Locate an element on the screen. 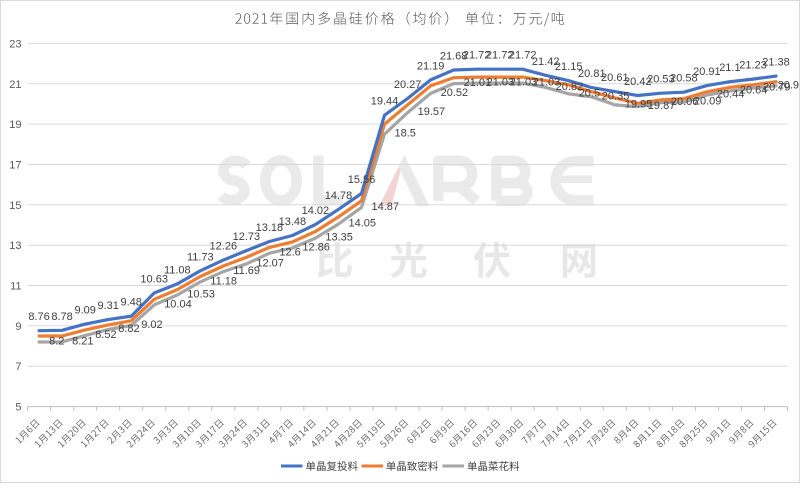 The width and height of the screenshot is (800, 488). svg-text: 20.91 is located at coordinates (707, 72).